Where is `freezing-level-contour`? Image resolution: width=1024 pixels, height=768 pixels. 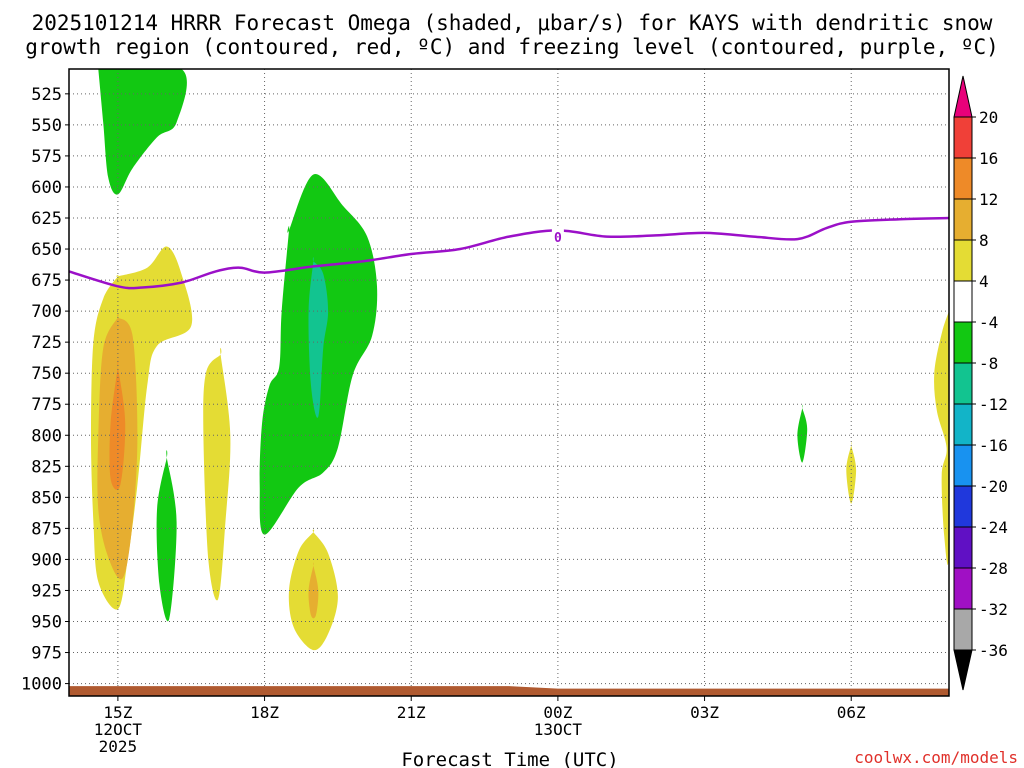 freezing-level-contour is located at coordinates (509, 253).